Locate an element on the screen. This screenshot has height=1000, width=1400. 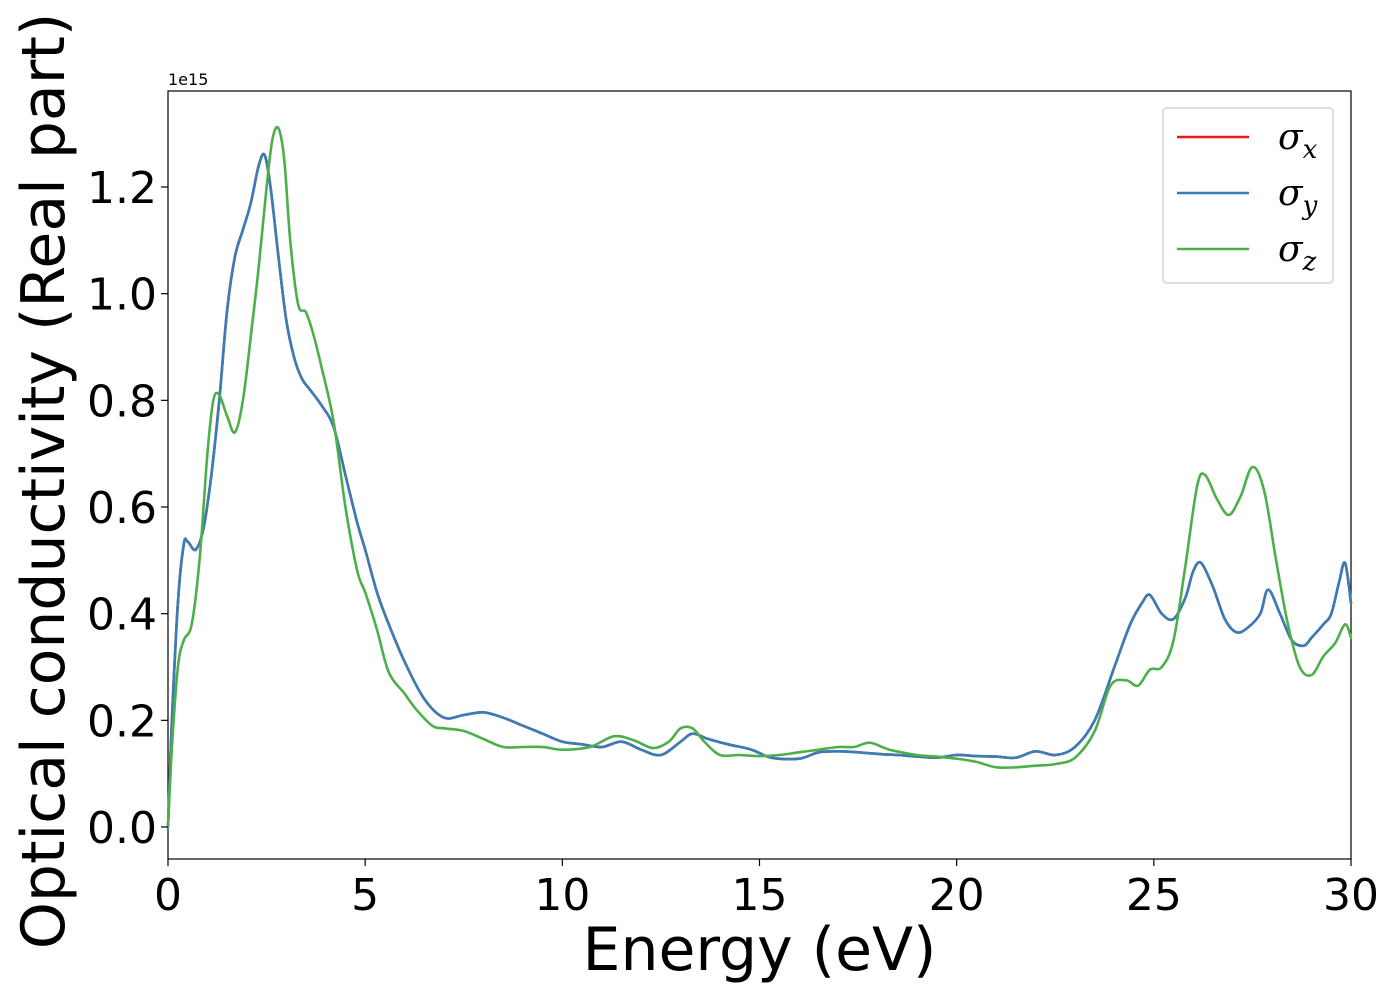
x-axis: 0 5 10 15 20 25 30 is located at coordinates (766, 890).